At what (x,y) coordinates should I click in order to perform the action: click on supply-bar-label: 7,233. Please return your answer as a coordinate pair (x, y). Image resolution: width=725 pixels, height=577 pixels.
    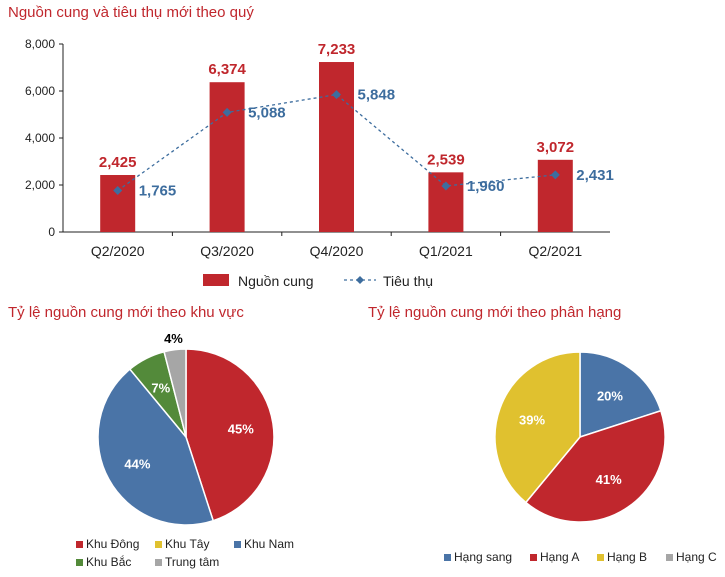
    Looking at the image, I should click on (337, 49).